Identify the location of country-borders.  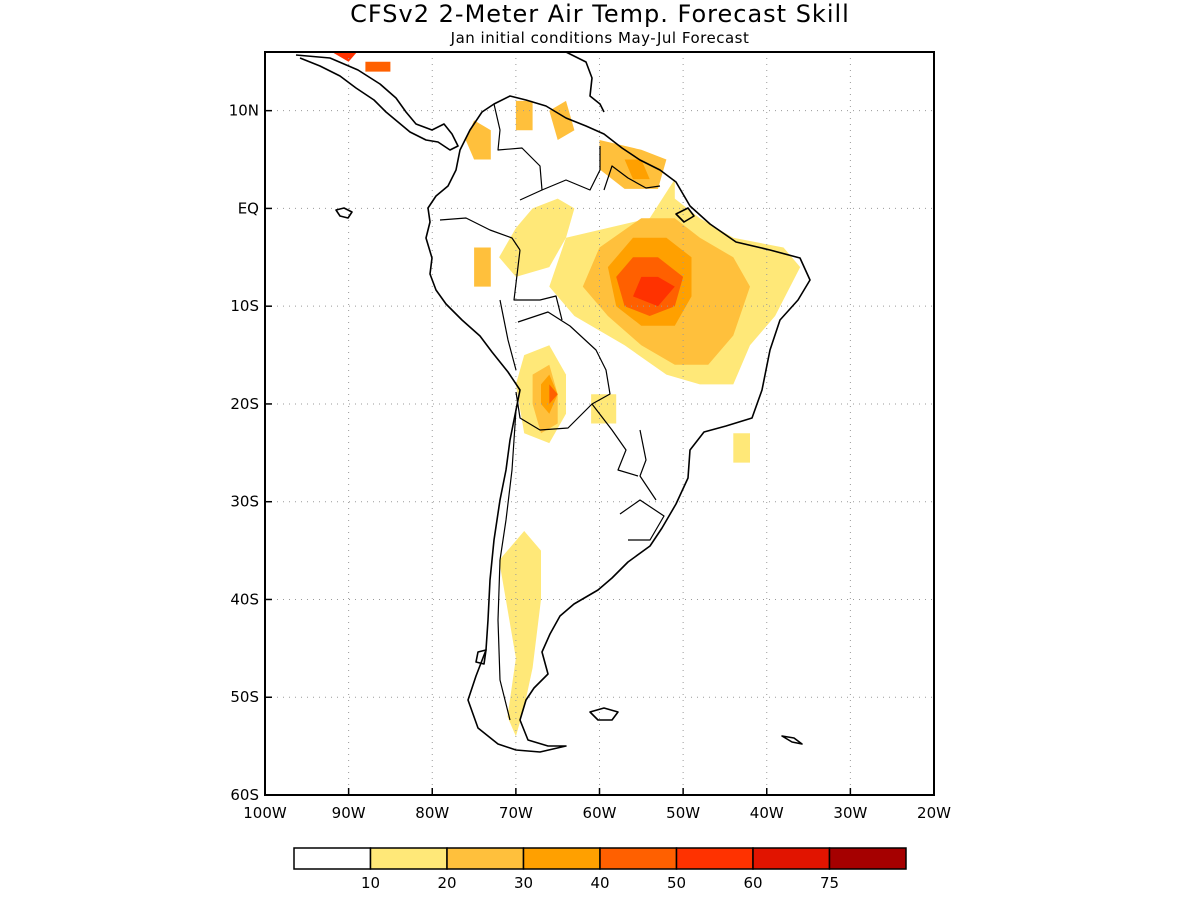
(552, 412).